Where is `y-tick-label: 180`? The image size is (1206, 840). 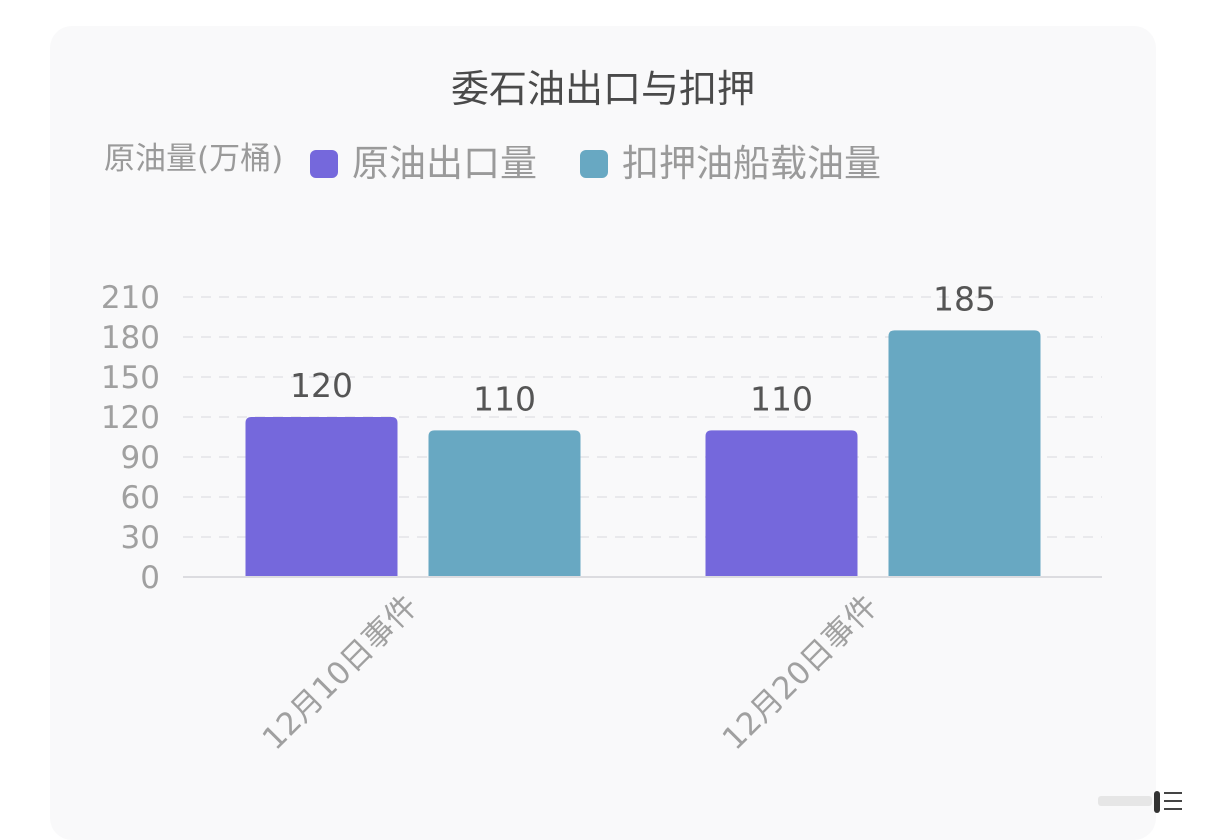 y-tick-label: 180 is located at coordinates (130, 338).